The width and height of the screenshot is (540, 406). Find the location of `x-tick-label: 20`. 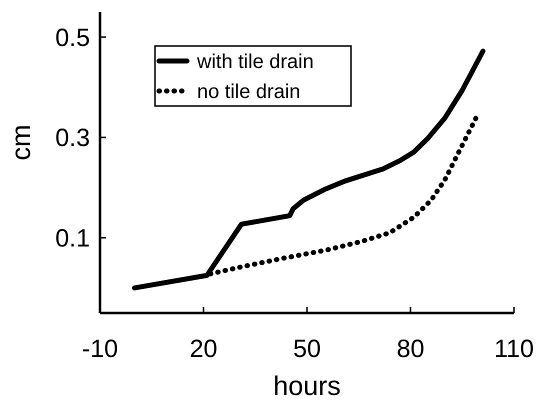

x-tick-label: 20 is located at coordinates (204, 349).